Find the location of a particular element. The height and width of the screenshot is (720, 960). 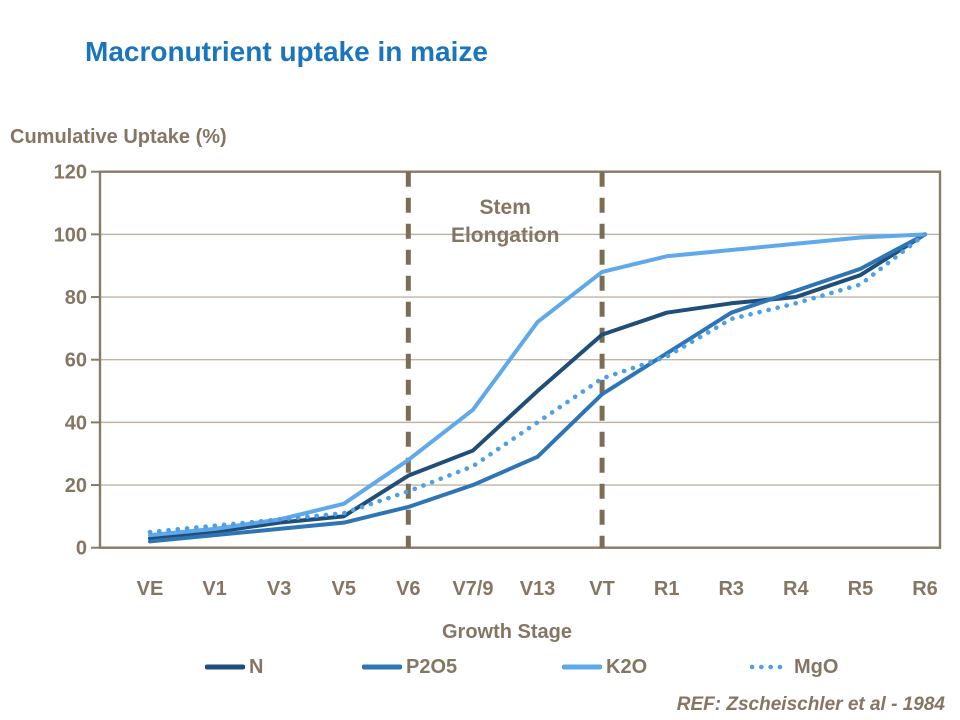

legend-item-MgO: MgO is located at coordinates (794, 667).